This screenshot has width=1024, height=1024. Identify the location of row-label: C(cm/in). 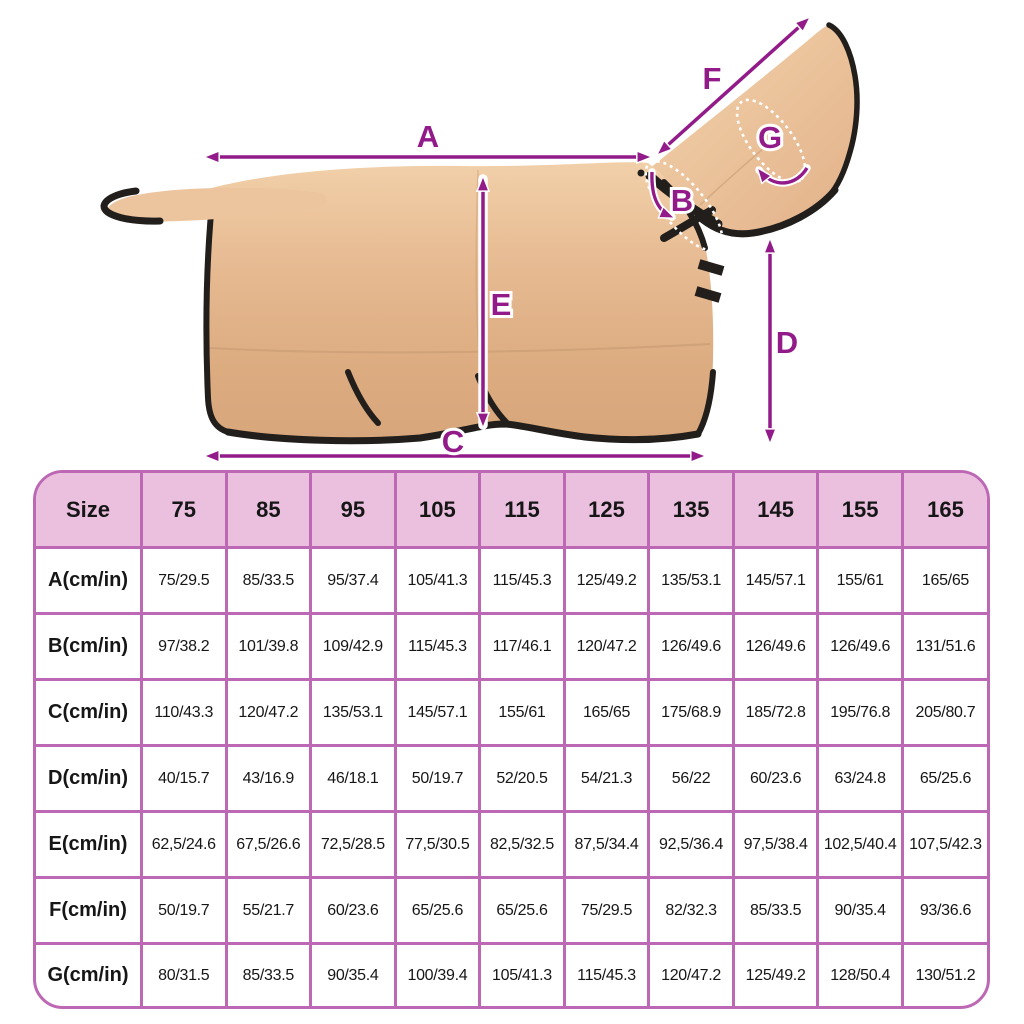
(89, 713).